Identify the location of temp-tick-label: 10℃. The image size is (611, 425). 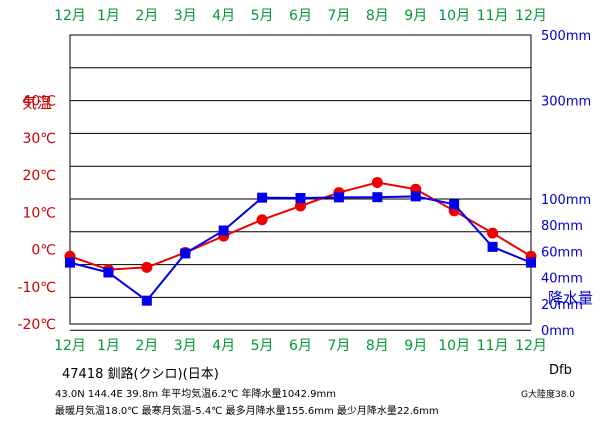
(39, 213).